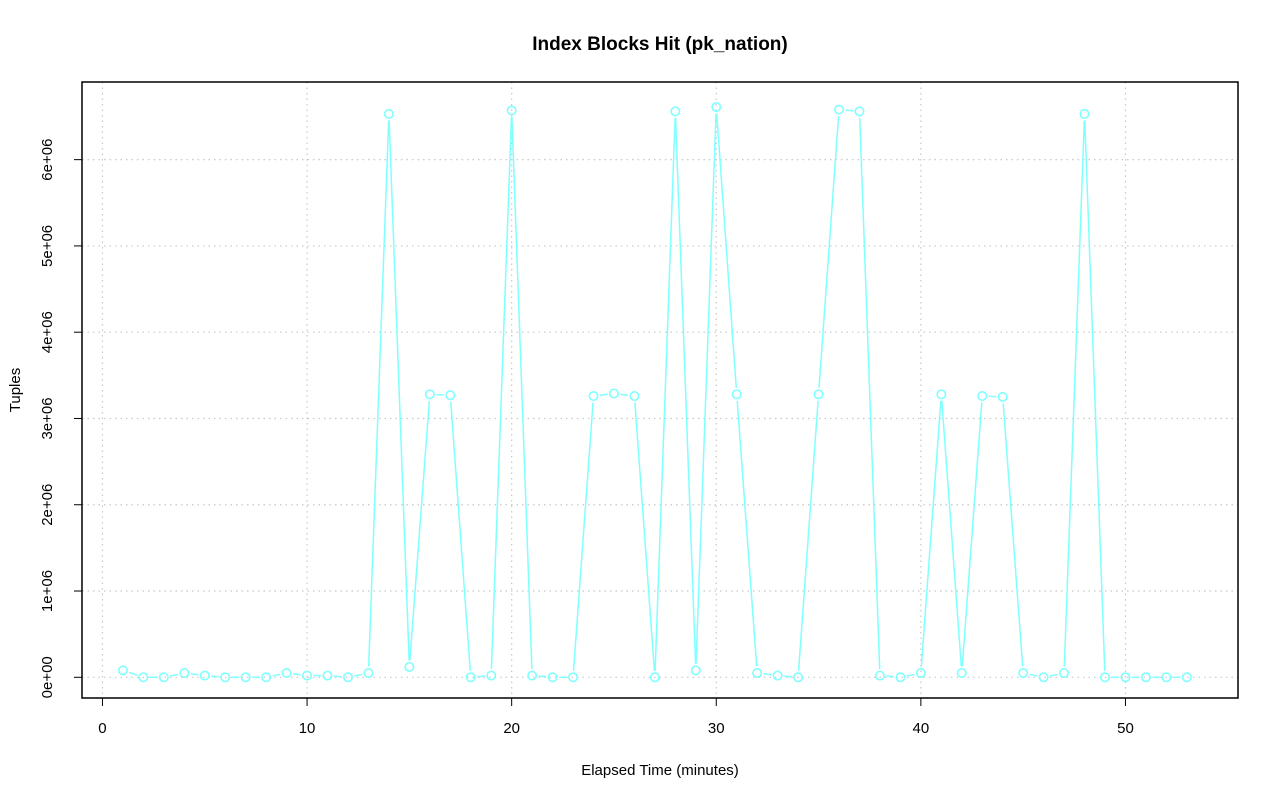 Image resolution: width=1280 pixels, height=801 pixels. What do you see at coordinates (616, 717) in the screenshot?
I see `x-axis: 0 10 20 30 40 50` at bounding box center [616, 717].